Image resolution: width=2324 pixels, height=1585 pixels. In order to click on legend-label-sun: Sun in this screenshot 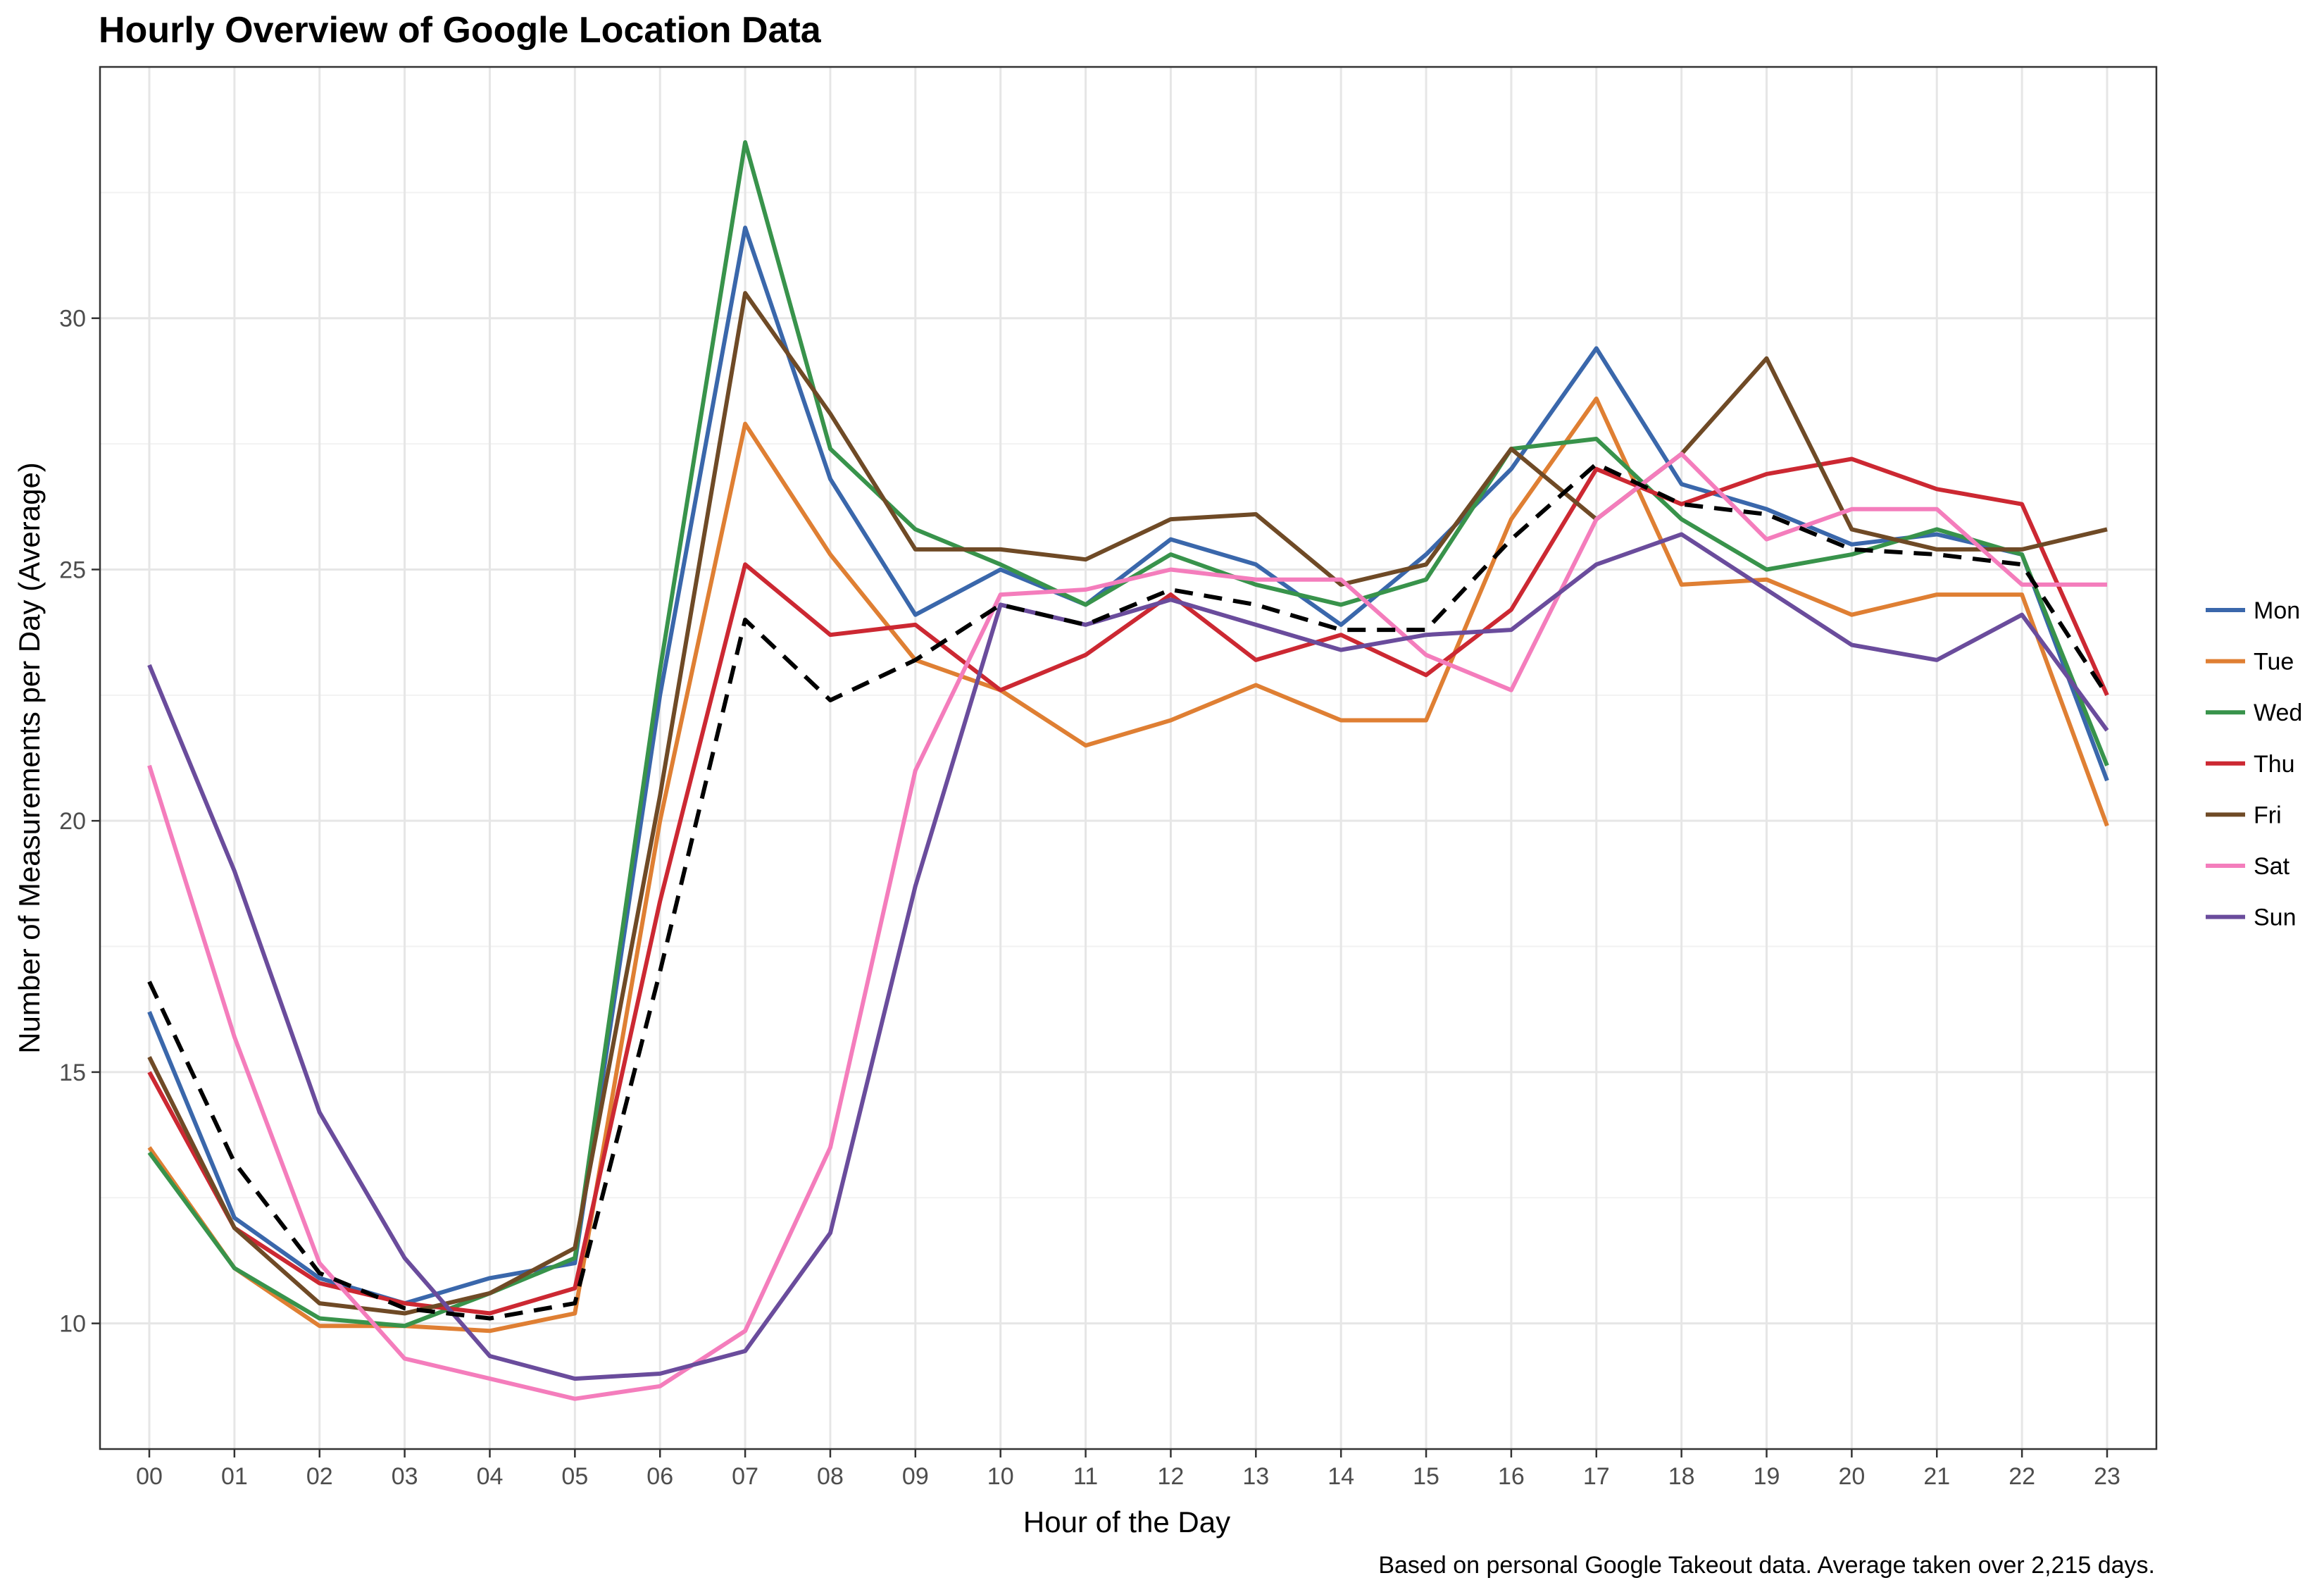, I will do `click(2275, 918)`.